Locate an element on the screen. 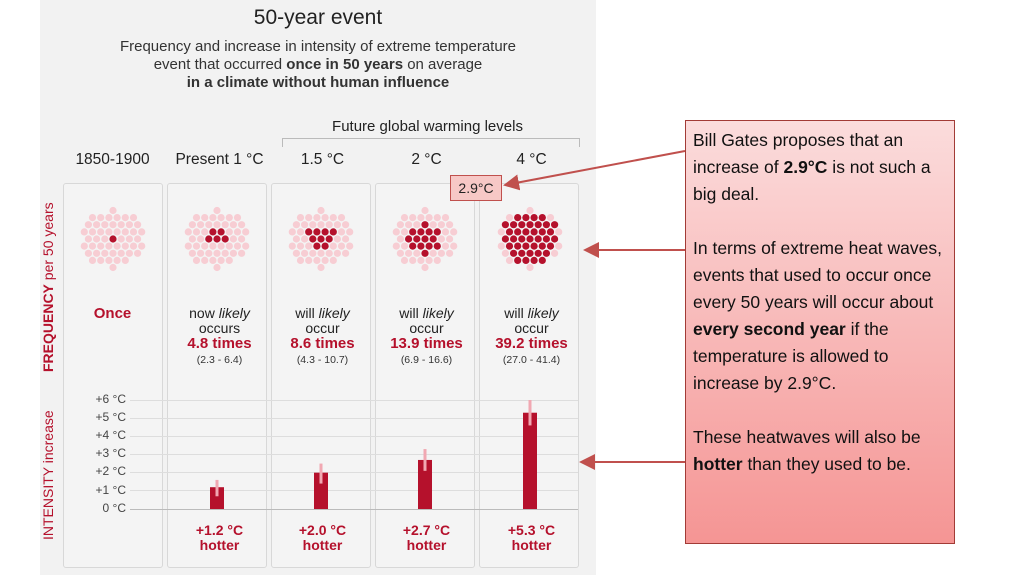  intensity-label-1-5: +2.0 °C hotter is located at coordinates (322, 537).